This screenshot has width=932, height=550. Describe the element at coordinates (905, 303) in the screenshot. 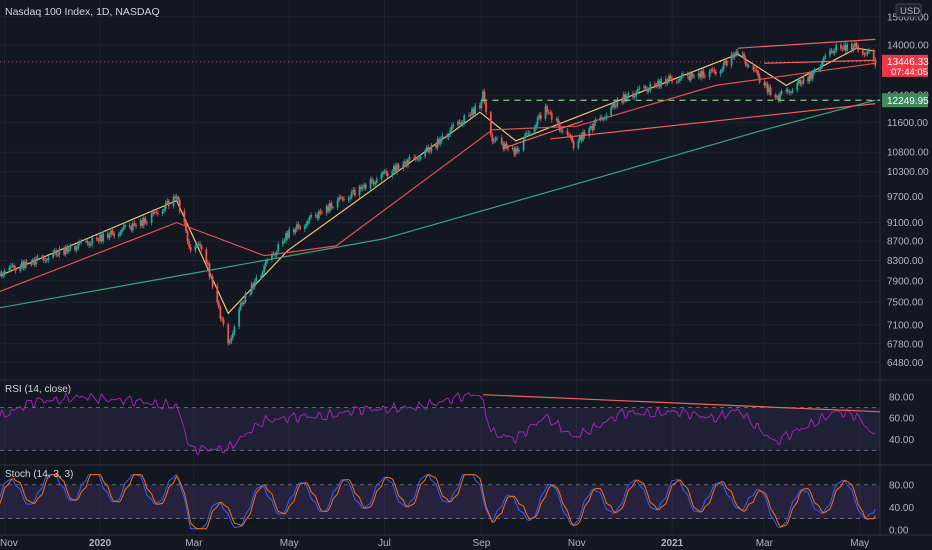

I see `price-axis-tick: 7500.00` at that location.